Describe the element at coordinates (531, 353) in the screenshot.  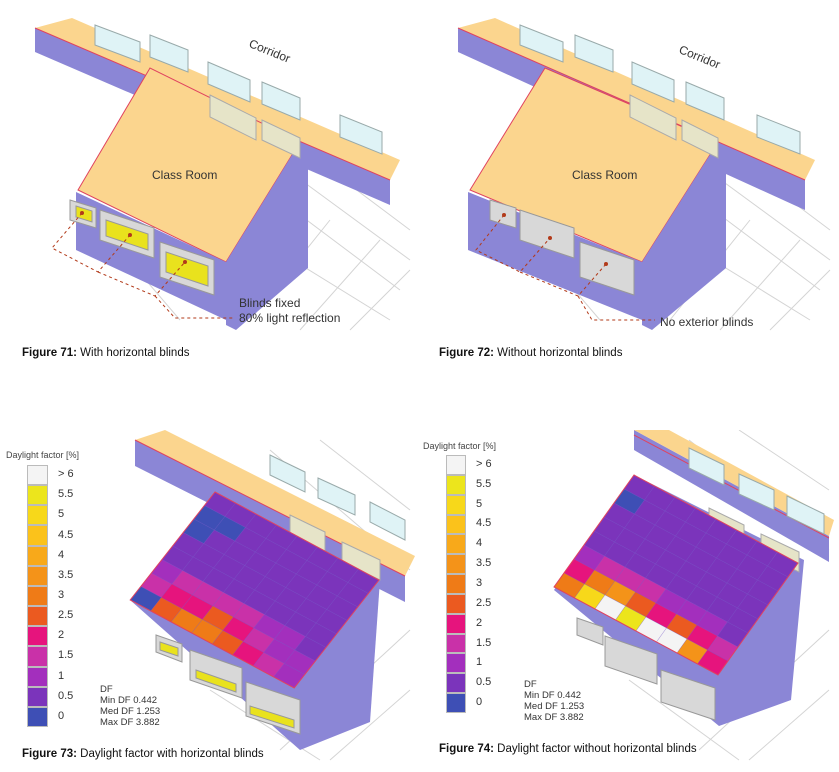
I see `figure-72-caption: Figure 72: Without horizontal blinds` at that location.